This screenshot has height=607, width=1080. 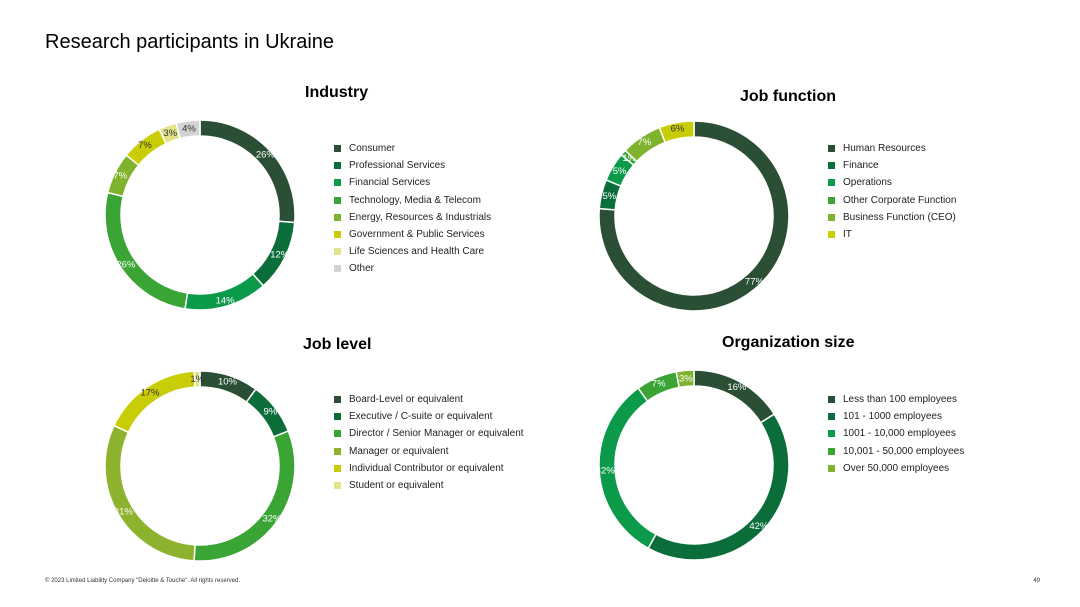 I want to click on legend-item-professional-services: Professional Services, so click(x=412, y=165).